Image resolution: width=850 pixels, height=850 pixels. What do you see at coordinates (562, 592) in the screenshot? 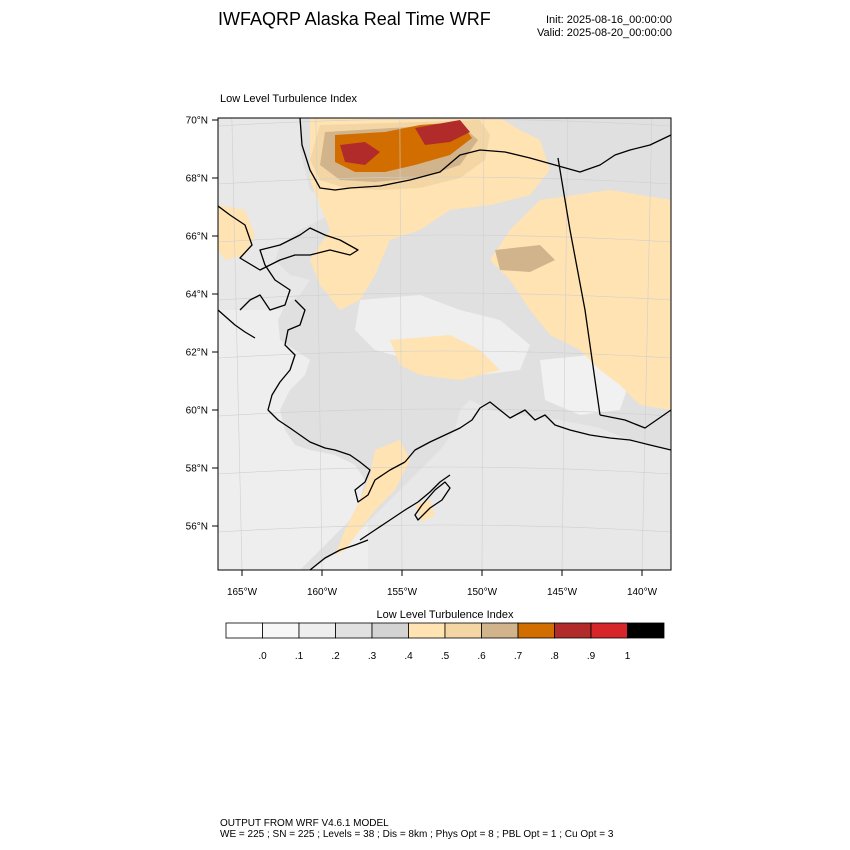
I see `longitude-label: 145°W` at bounding box center [562, 592].